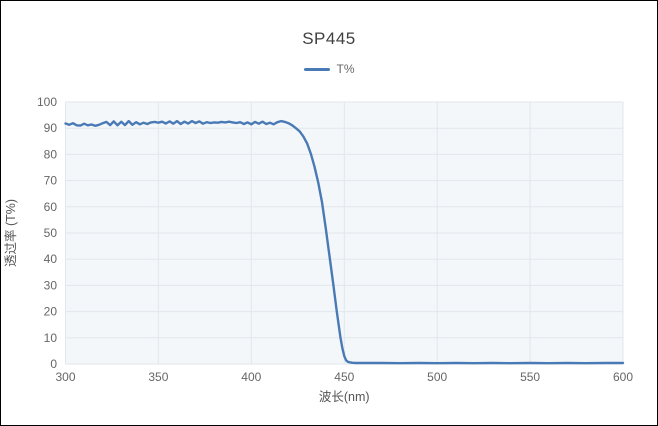  I want to click on legend-line-icon, so click(316, 69).